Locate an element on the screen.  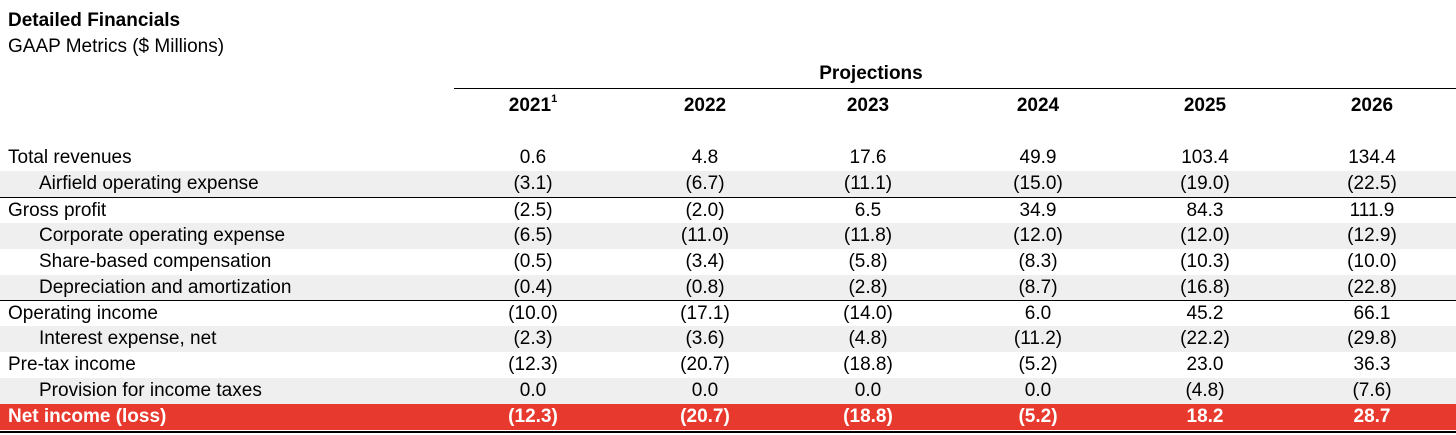
row-label: Total revenues is located at coordinates (70, 157).